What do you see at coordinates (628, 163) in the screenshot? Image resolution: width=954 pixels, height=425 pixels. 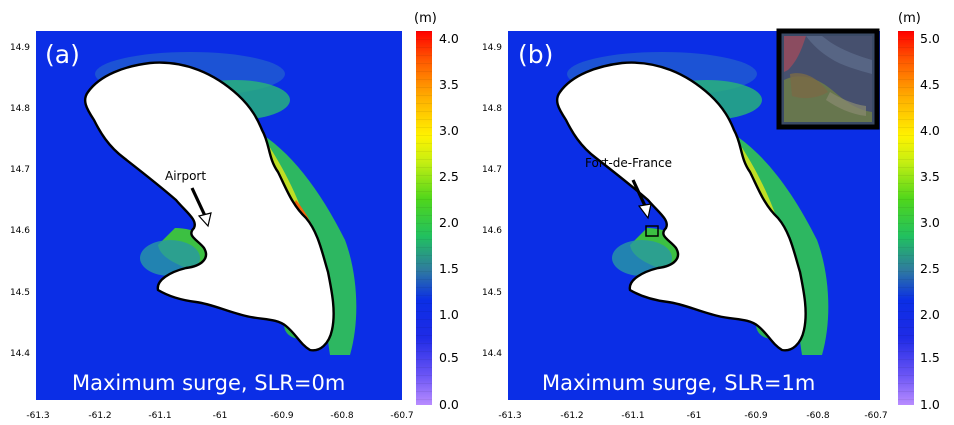 I see `annotation-label-b: Fort-de-France` at bounding box center [628, 163].